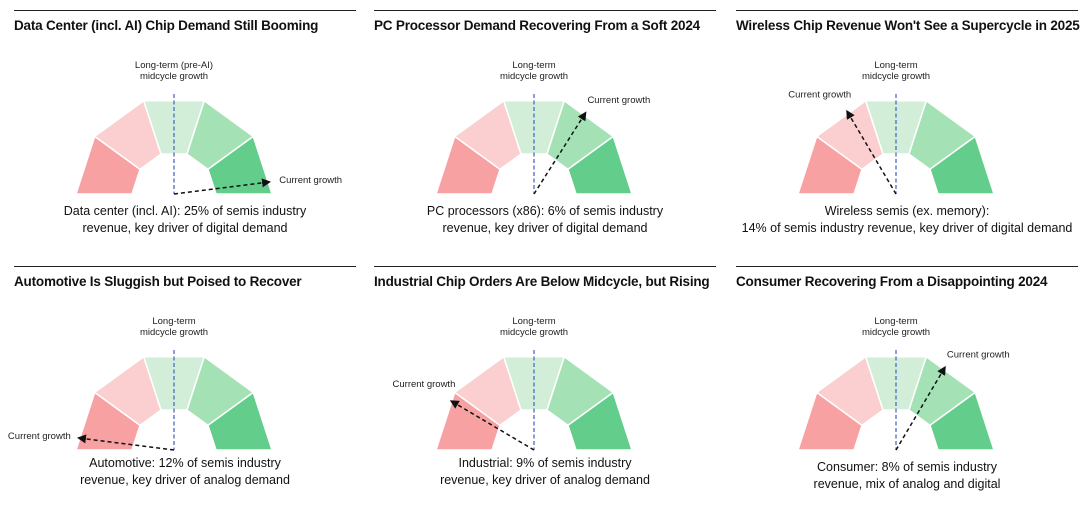 This screenshot has height=516, width=1080. Describe the element at coordinates (907, 467) in the screenshot. I see `caption-line-1: Consumer: 8% of semis industry` at that location.